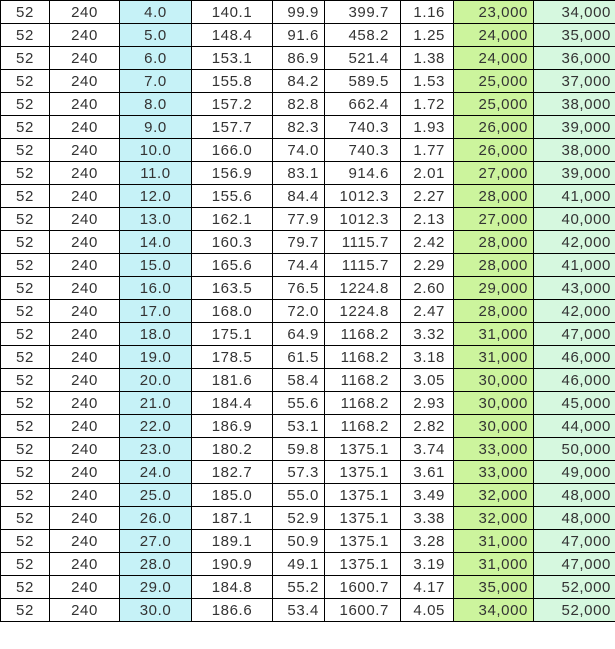 This screenshot has width=615, height=649. I want to click on cell-r9-c7: 2.27, so click(427, 196).